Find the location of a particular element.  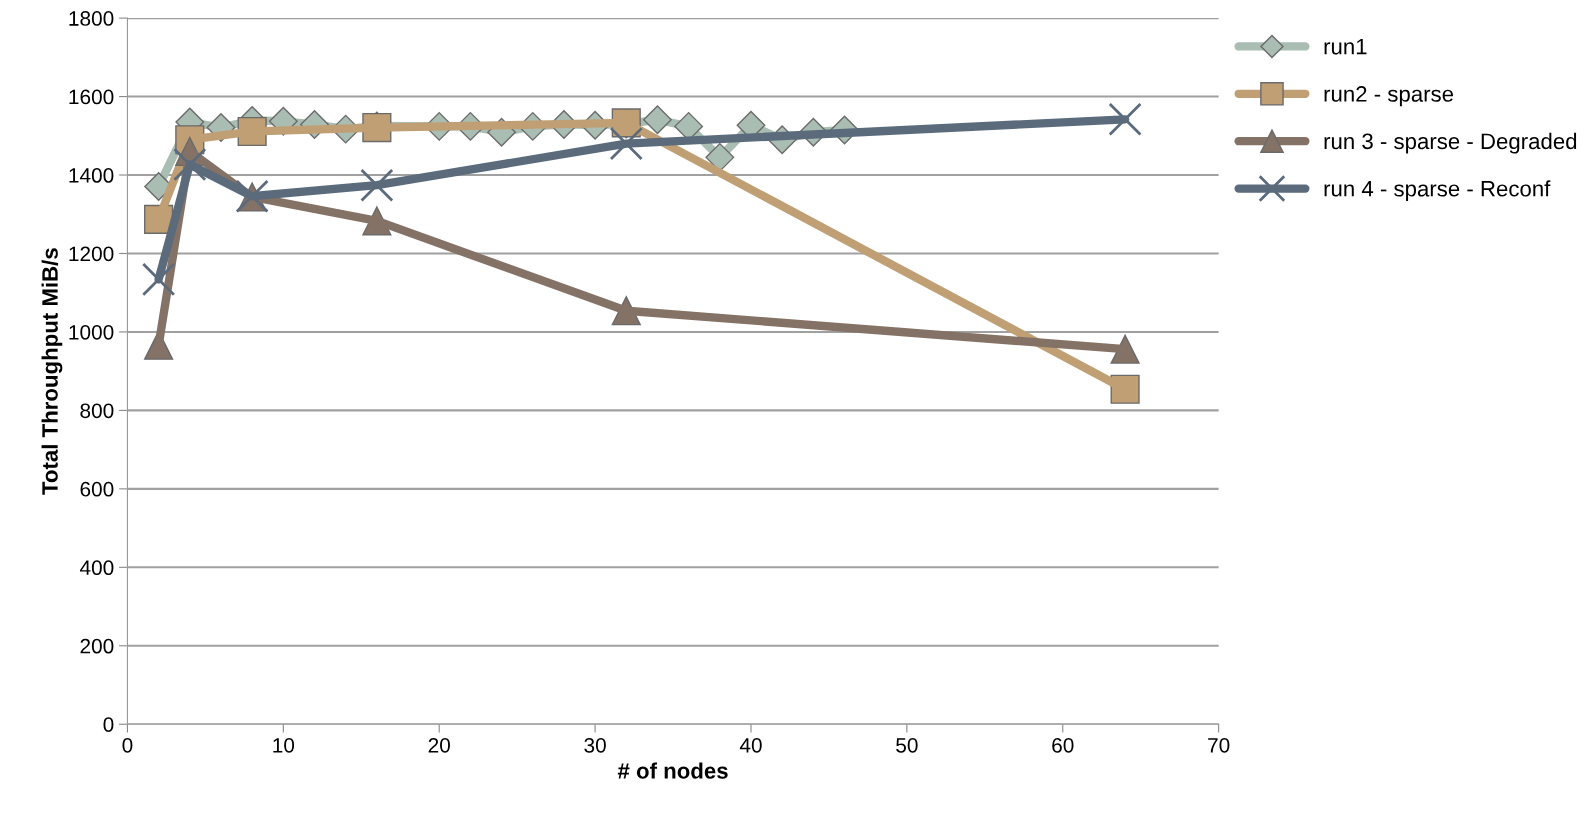

y-tick-label: 400 is located at coordinates (96, 568).